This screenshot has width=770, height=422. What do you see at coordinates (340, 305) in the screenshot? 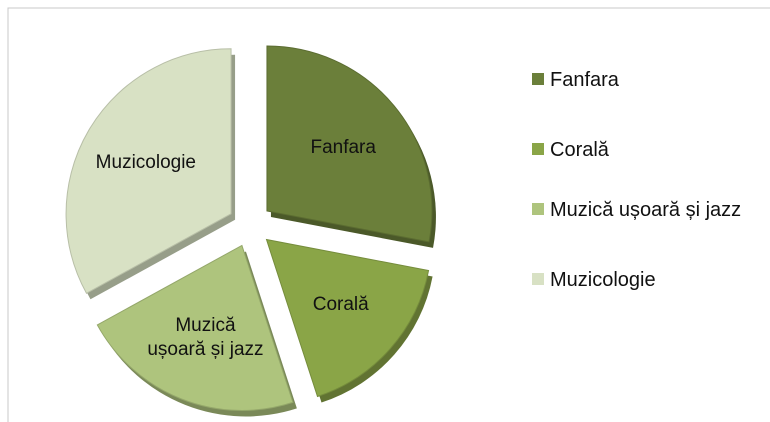
I see `data-label: Corală` at bounding box center [340, 305].